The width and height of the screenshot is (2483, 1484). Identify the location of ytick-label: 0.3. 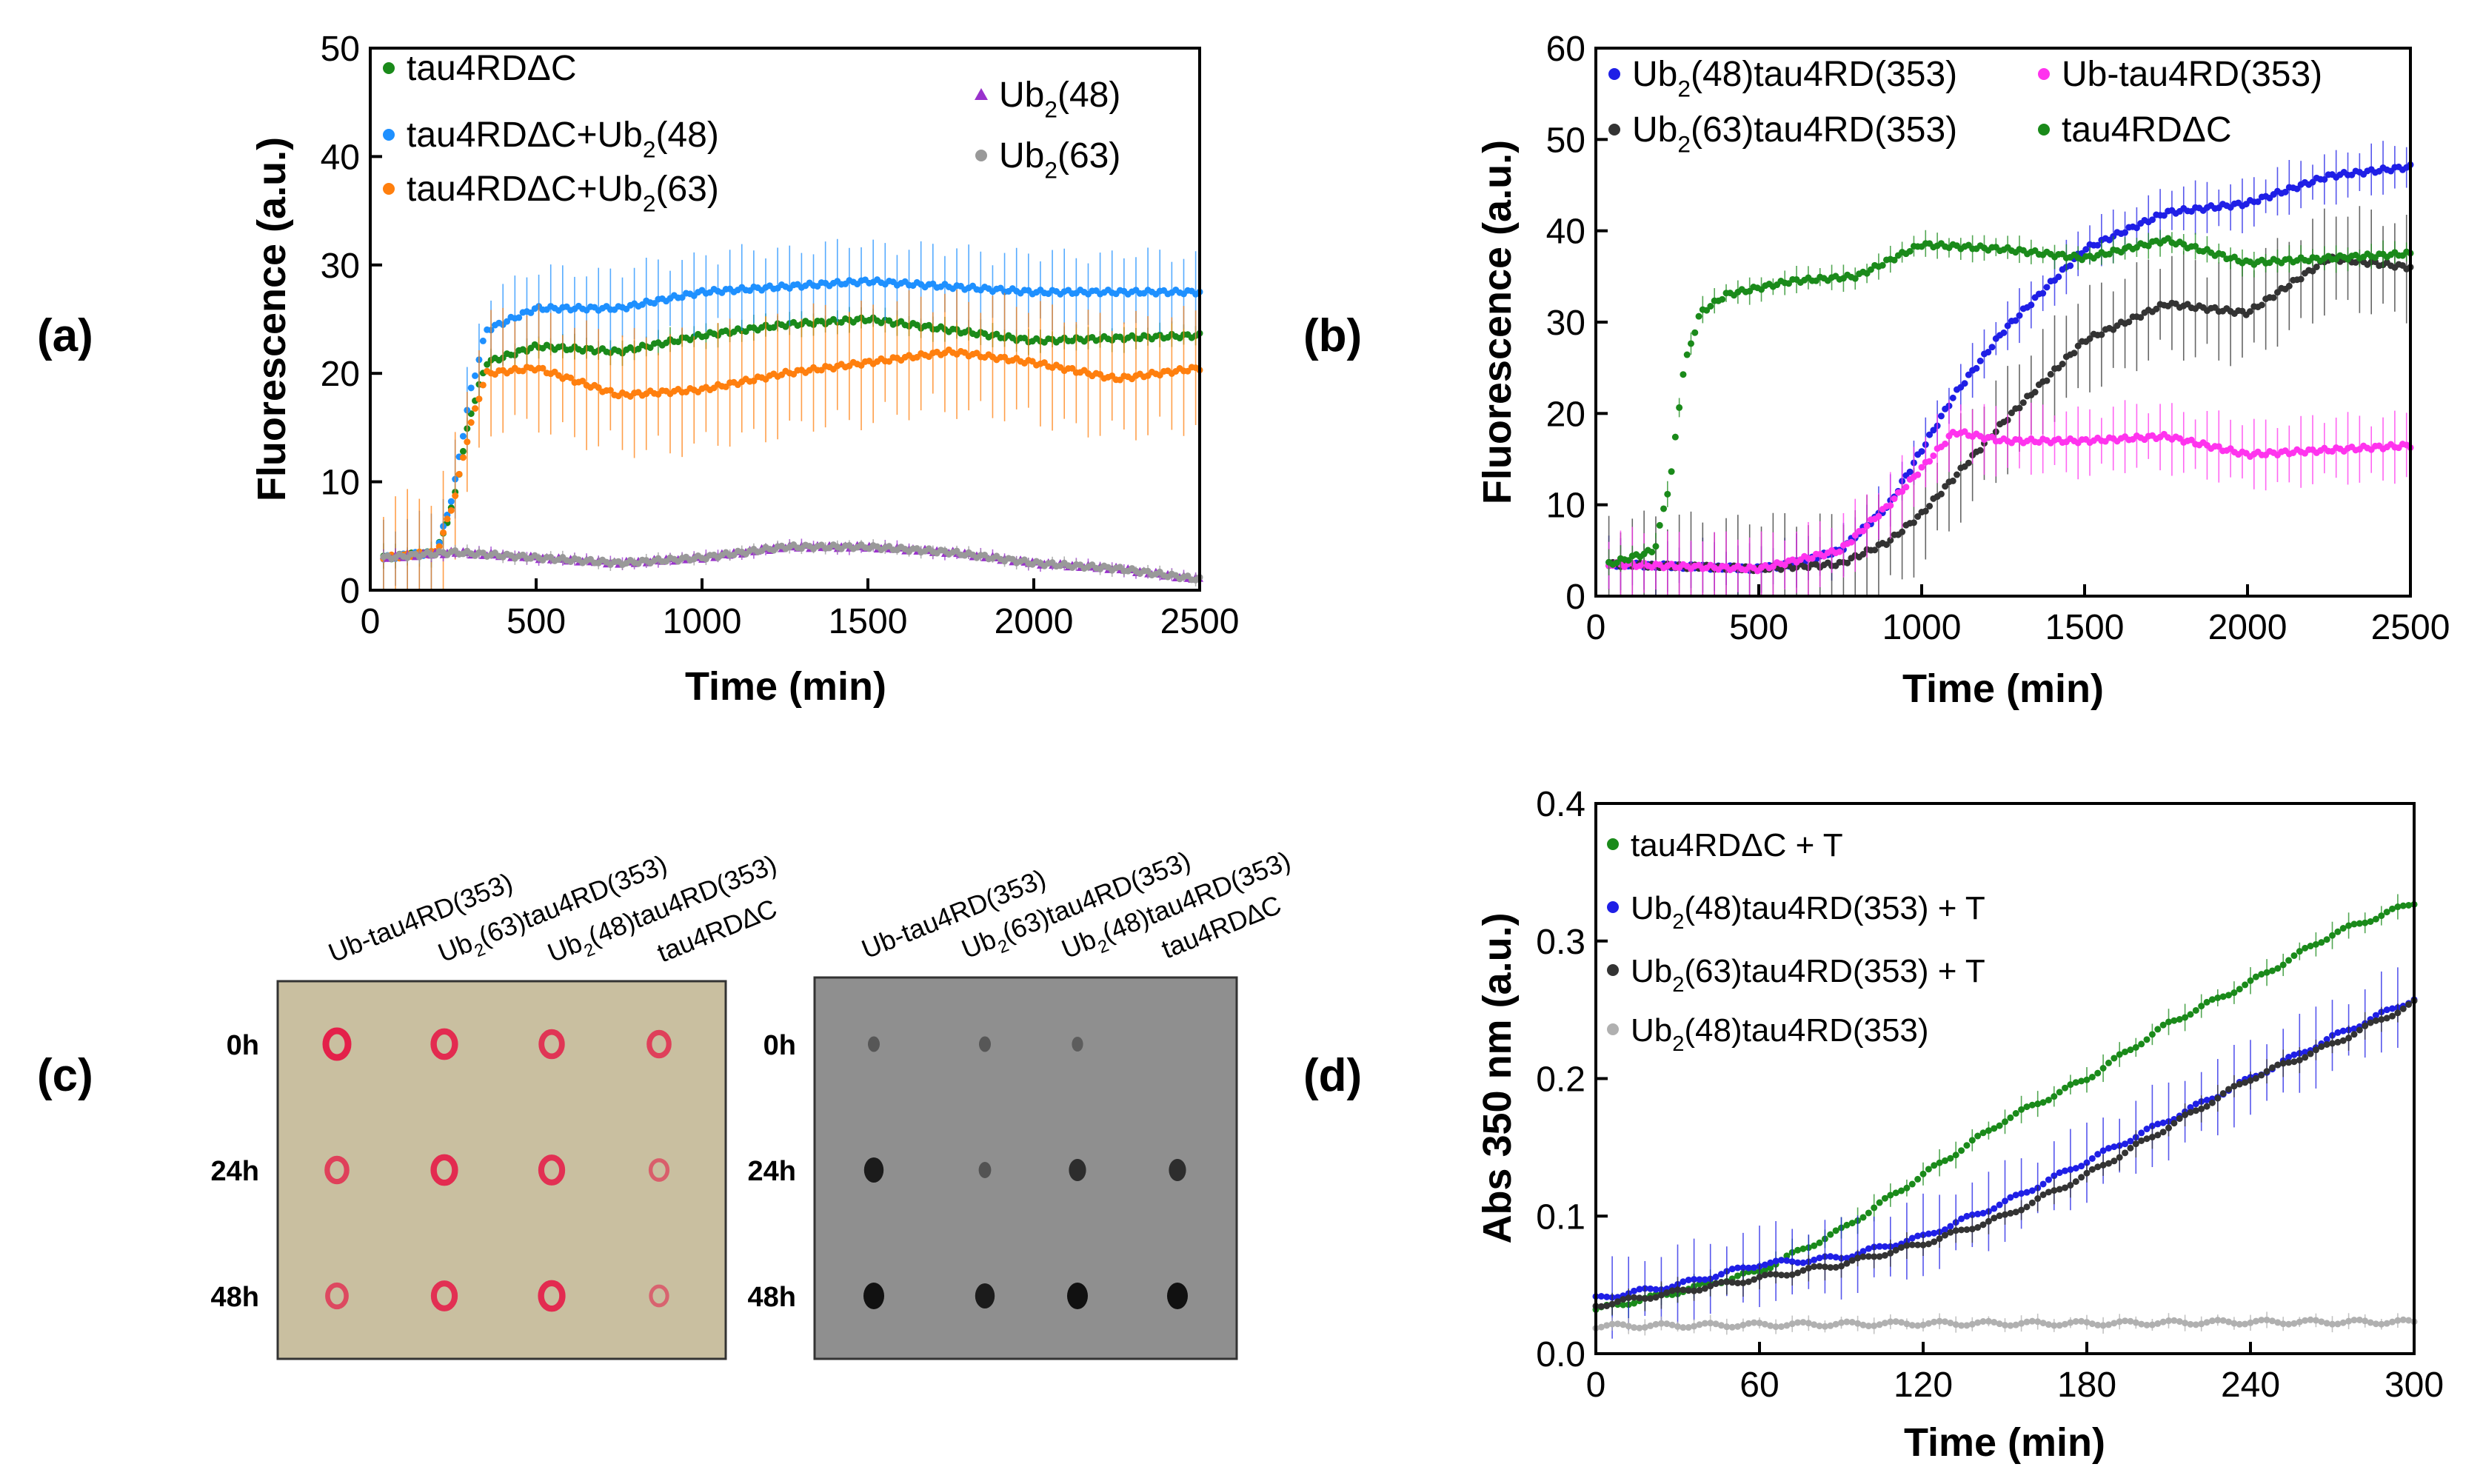
(1560, 942).